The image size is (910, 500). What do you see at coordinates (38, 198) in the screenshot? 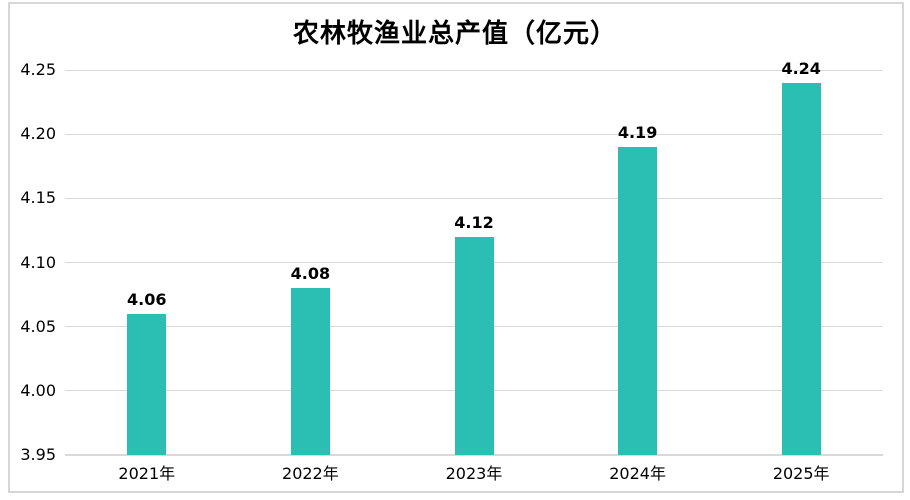
I see `y-axis-tick-label: 4.15` at bounding box center [38, 198].